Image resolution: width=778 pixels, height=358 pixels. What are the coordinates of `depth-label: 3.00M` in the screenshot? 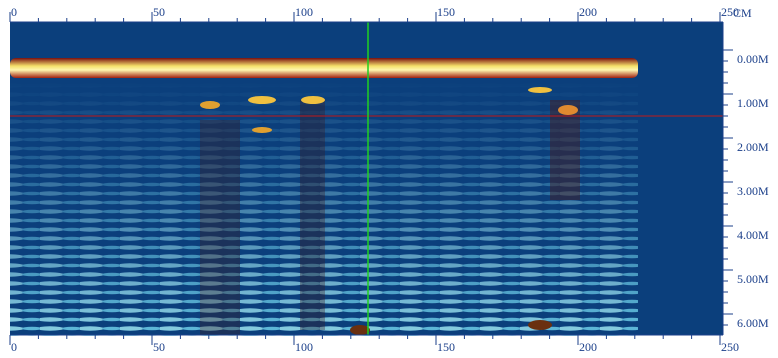 It's located at (753, 191).